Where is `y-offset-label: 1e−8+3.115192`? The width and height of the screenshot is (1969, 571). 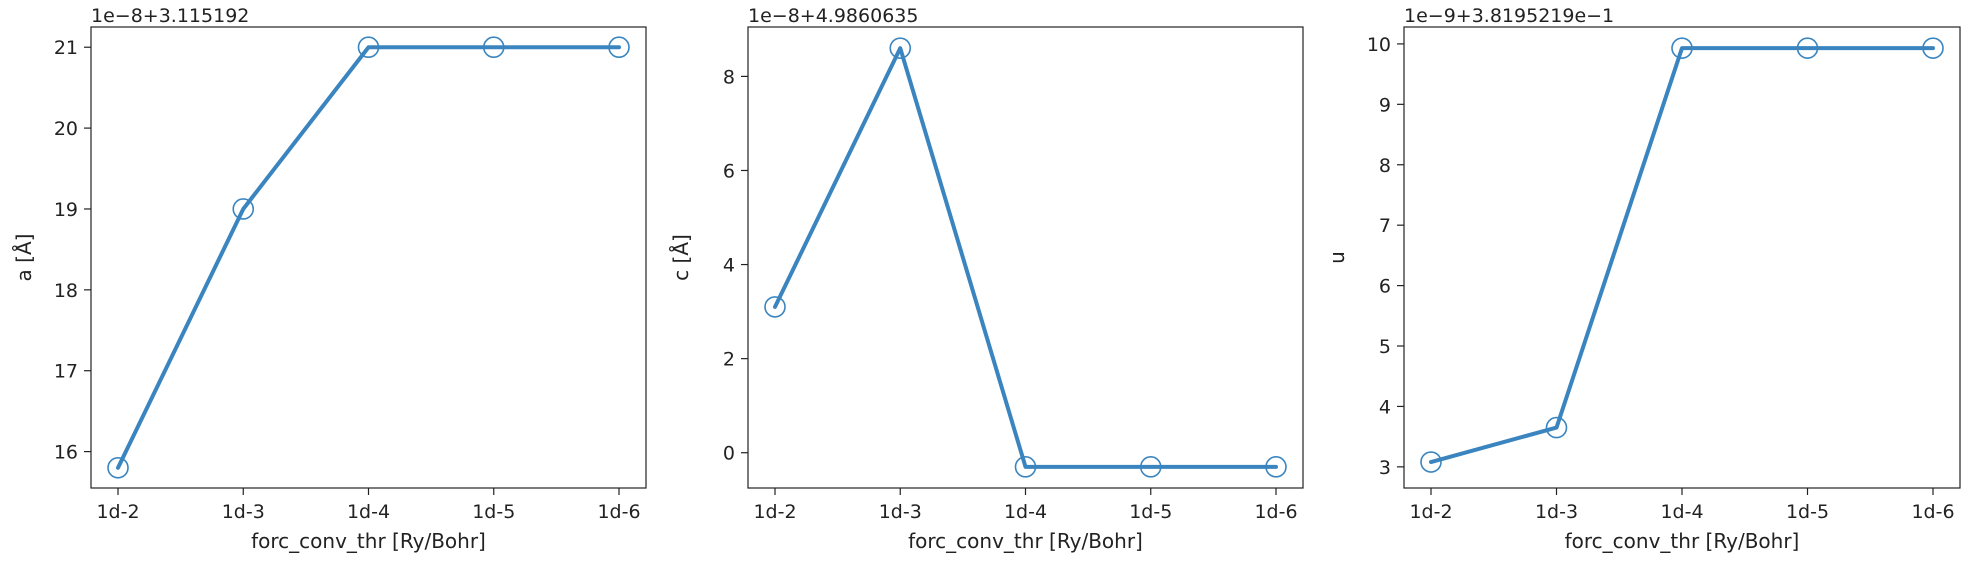 y-offset-label: 1e−8+3.115192 is located at coordinates (170, 16).